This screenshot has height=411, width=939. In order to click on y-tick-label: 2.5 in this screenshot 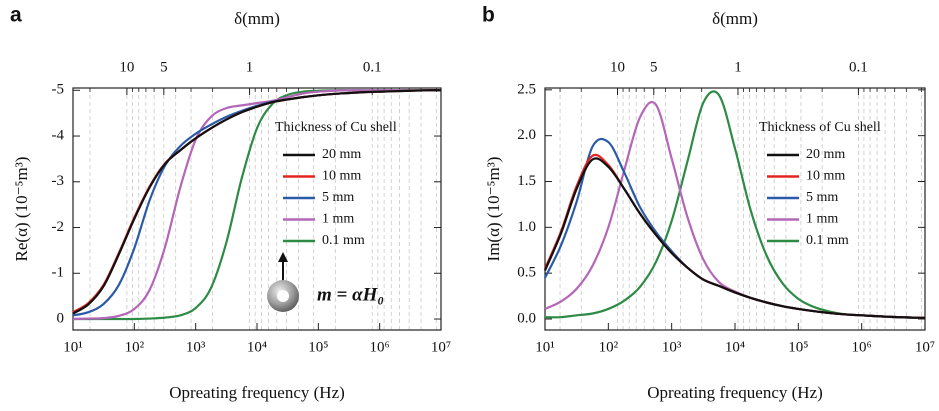, I will do `click(526, 89)`.